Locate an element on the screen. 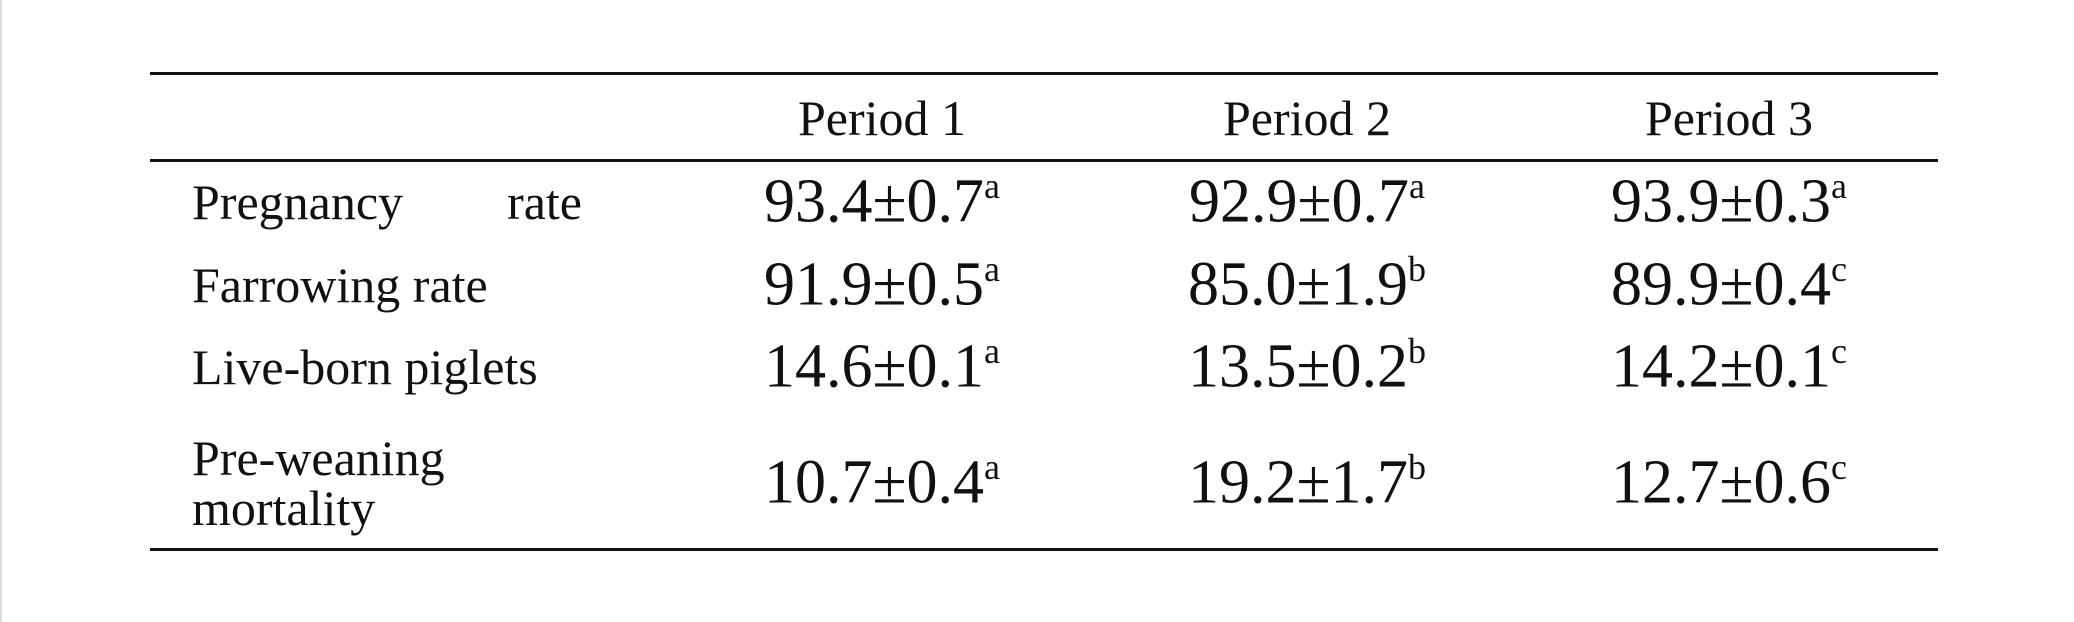  value-text: 93.9±0.3 is located at coordinates (1721, 201).